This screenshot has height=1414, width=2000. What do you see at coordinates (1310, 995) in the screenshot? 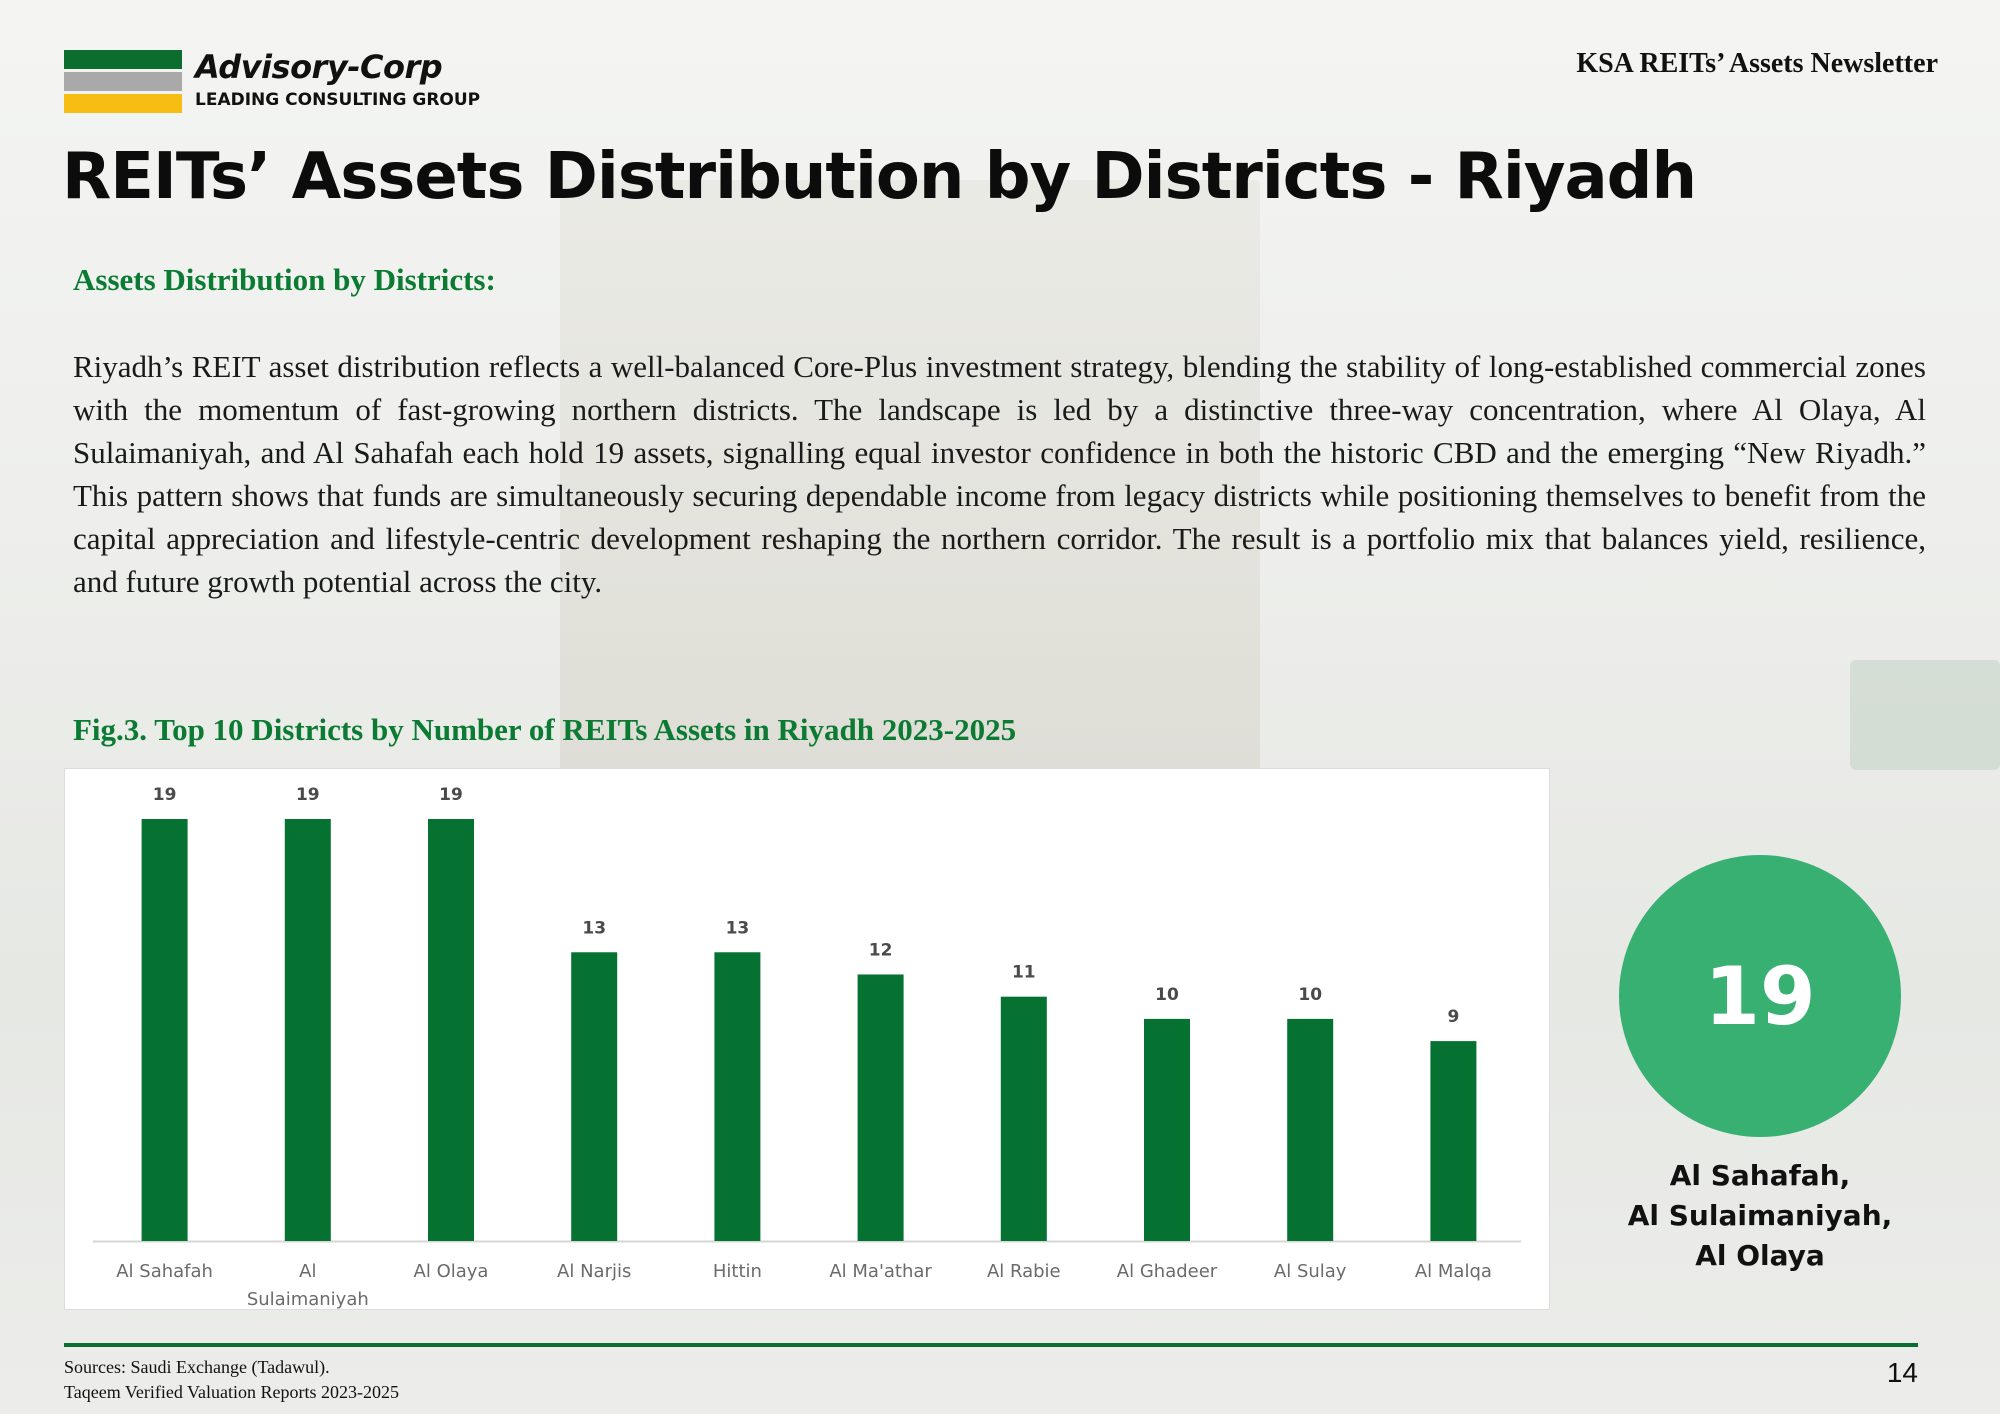
I see `data-label-9: 10` at bounding box center [1310, 995].